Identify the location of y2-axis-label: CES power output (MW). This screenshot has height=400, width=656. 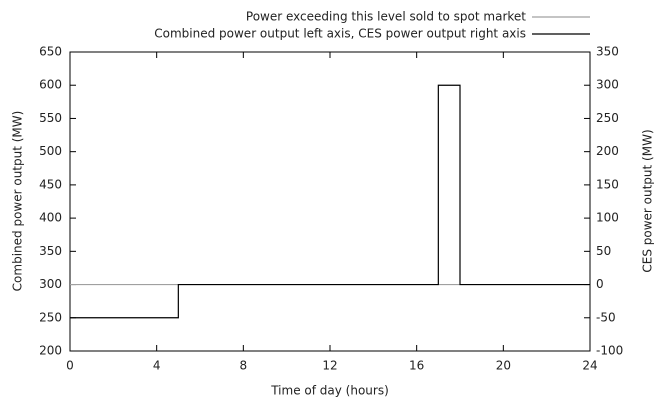
(648, 200).